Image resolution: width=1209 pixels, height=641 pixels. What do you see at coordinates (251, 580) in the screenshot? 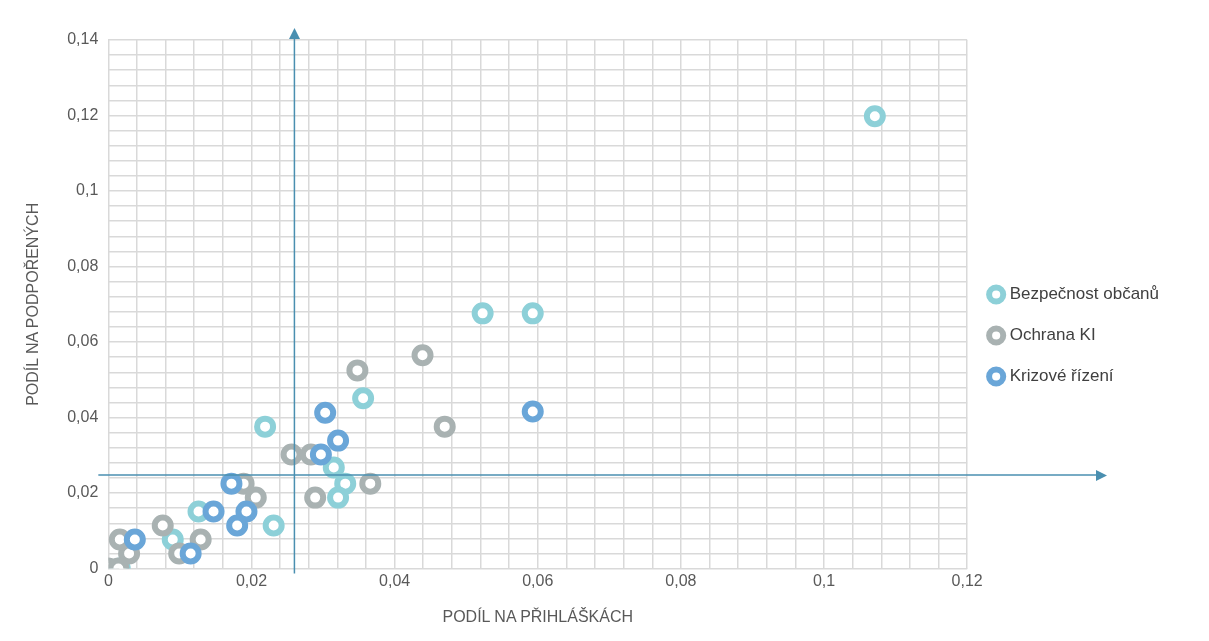
I see `x-tick-label: 0,02` at bounding box center [251, 580].